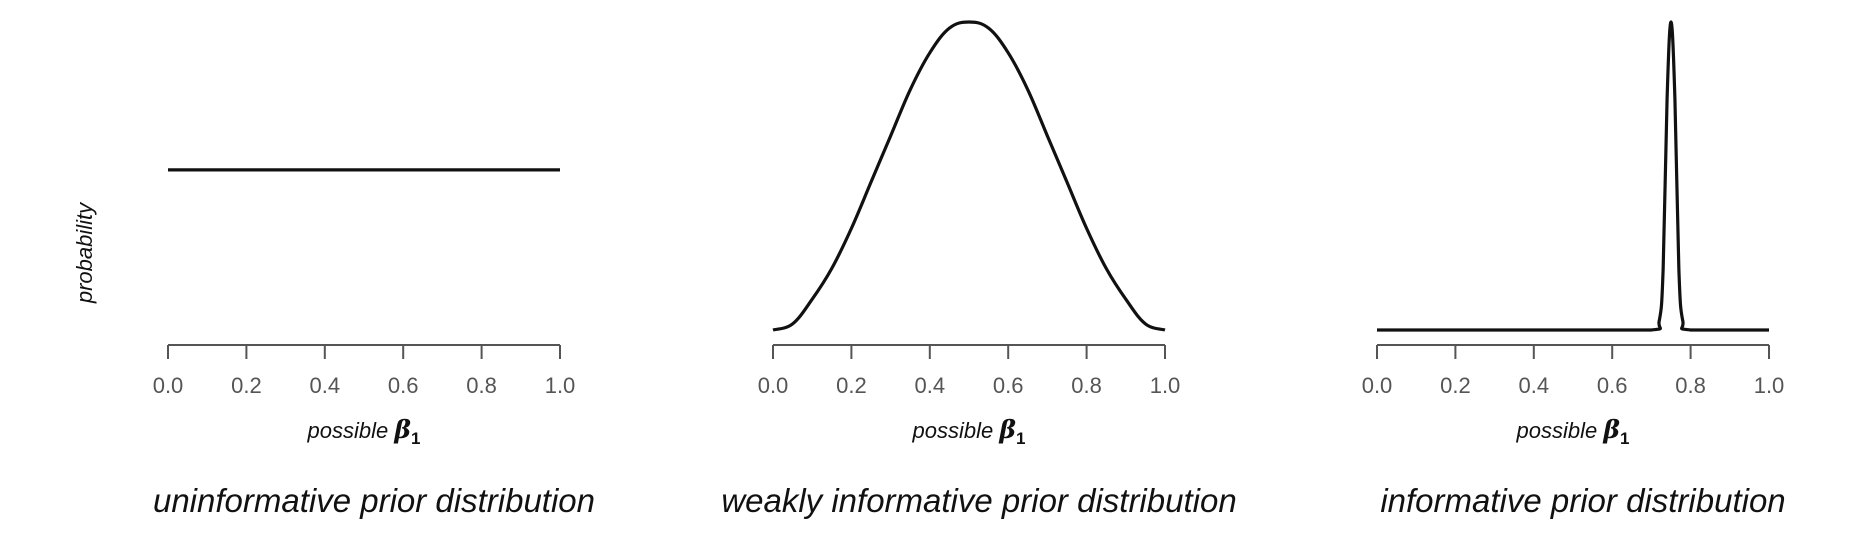 This screenshot has height=533, width=1864. Describe the element at coordinates (978, 500) in the screenshot. I see `panel-caption: weakly informative prior distribution` at that location.